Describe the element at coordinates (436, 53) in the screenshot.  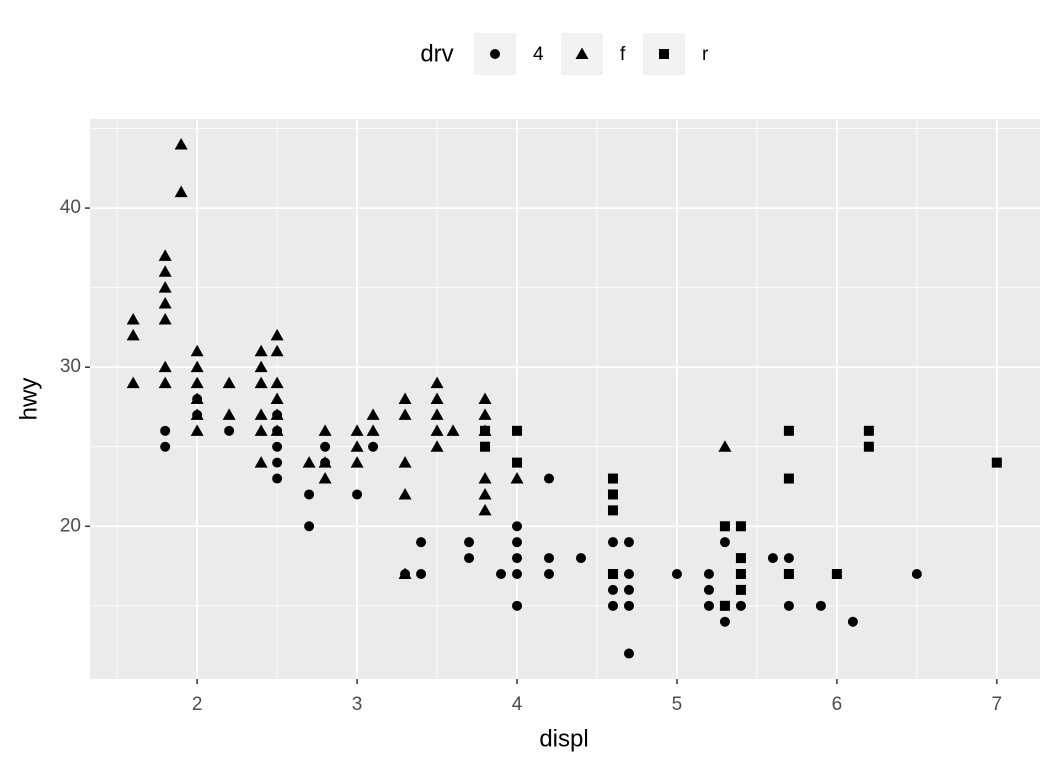
I see `legend-title: drv` at that location.